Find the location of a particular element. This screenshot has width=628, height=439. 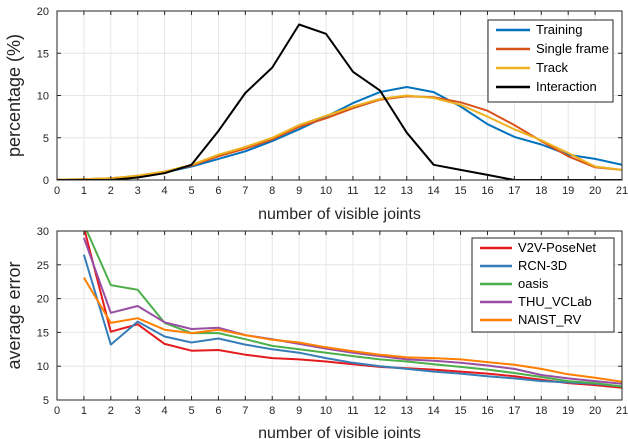

legend-entry: Training is located at coordinates (559, 29).